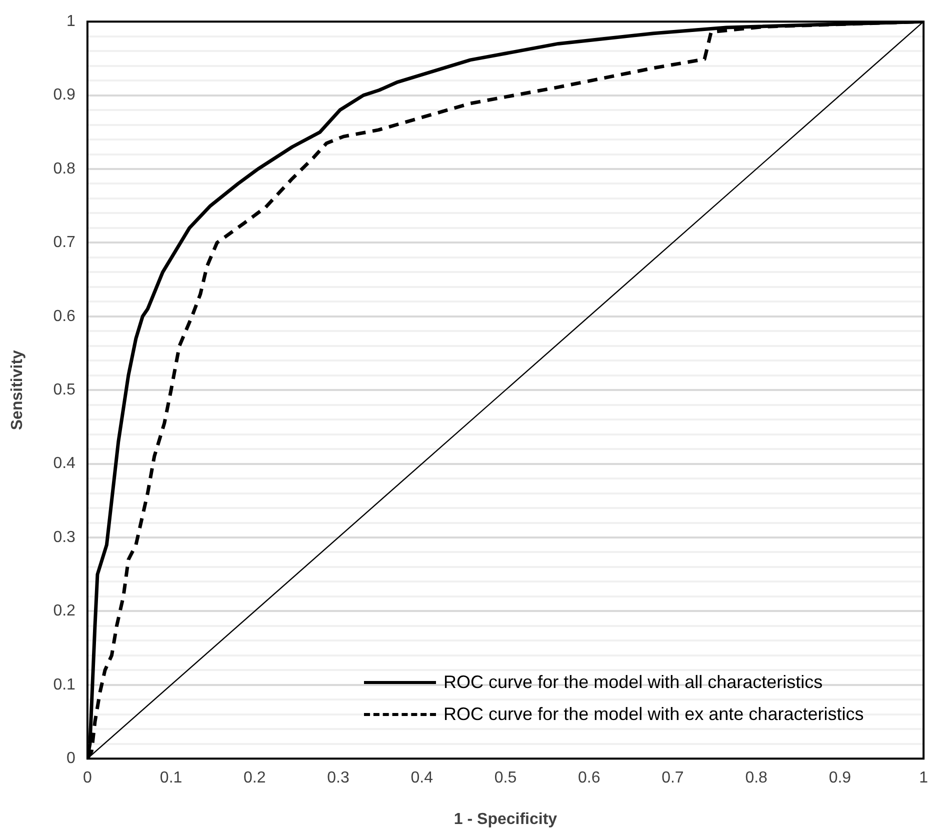 This screenshot has height=837, width=938. Describe the element at coordinates (64, 243) in the screenshot. I see `y-tick-label: 0.7` at that location.